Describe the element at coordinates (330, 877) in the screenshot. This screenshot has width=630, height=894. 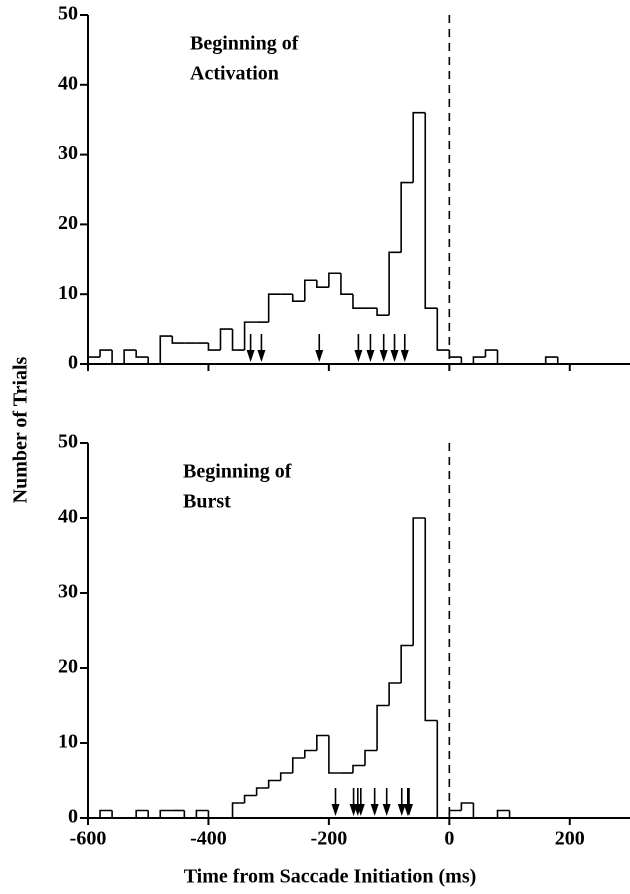
I see `x-axis-label: Time from Saccade Initiation (ms)` at that location.